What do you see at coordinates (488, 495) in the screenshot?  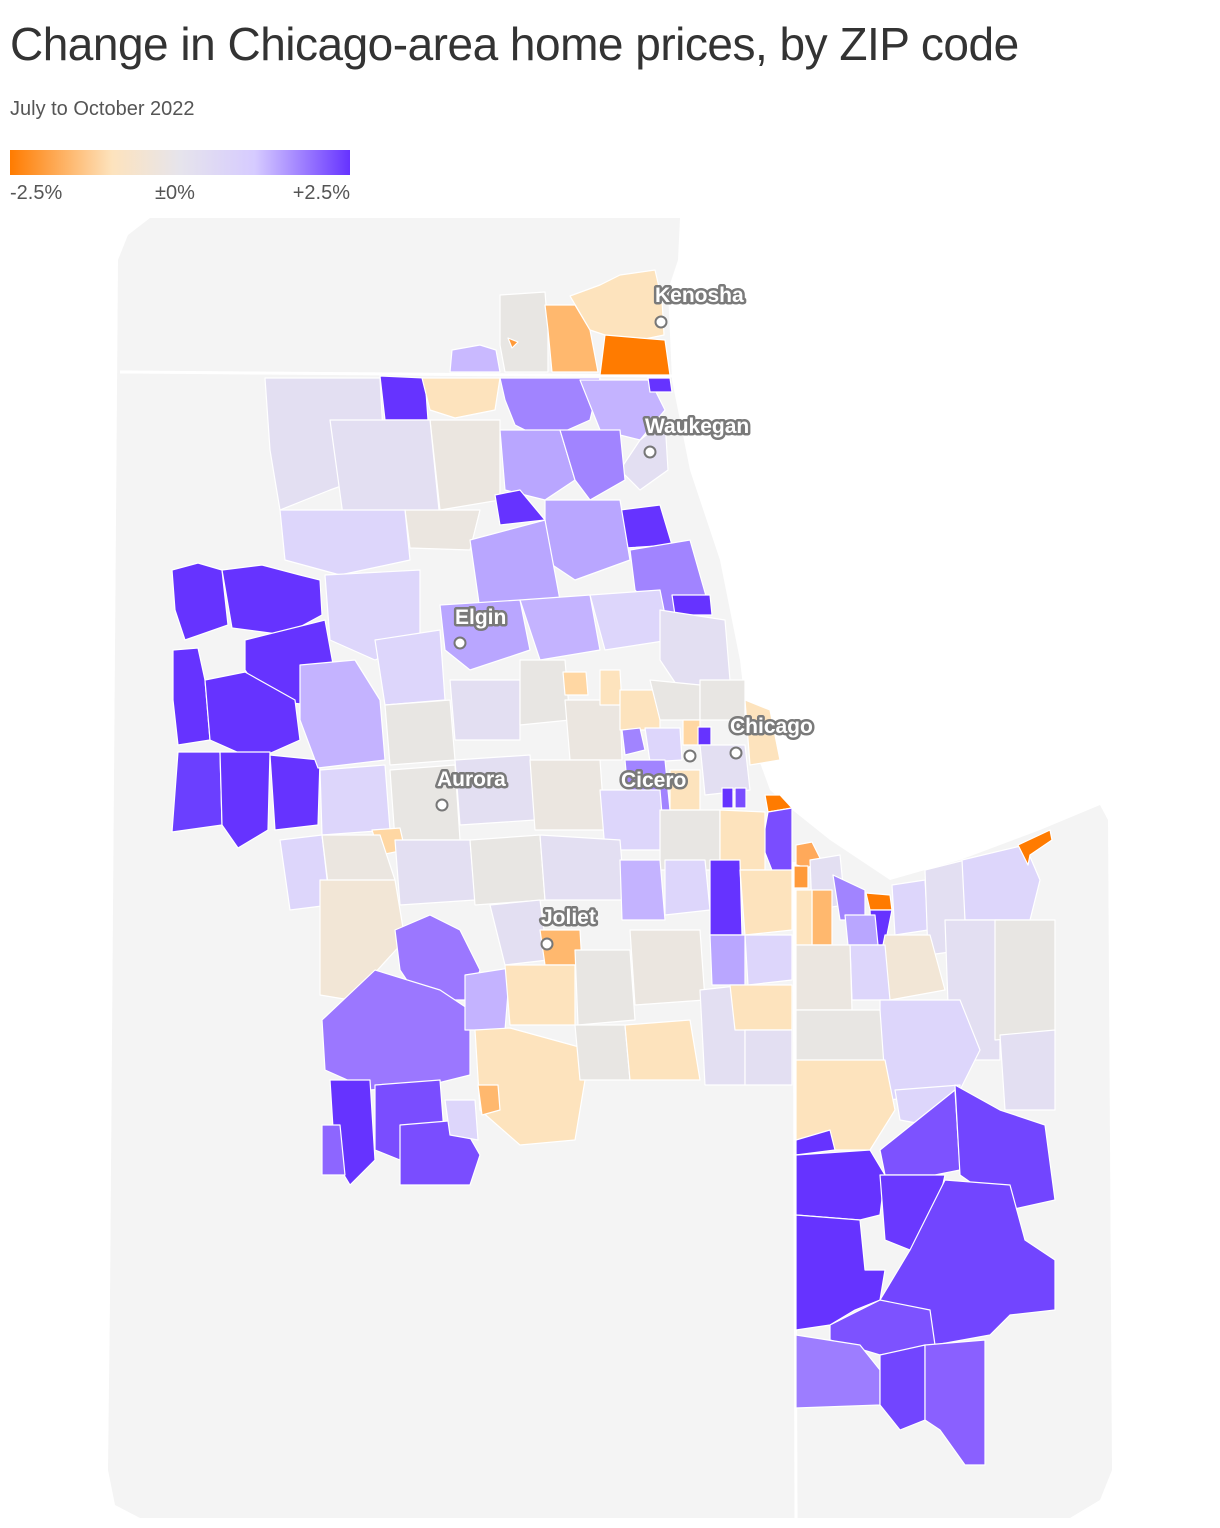 I see `zip-regions-north` at bounding box center [488, 495].